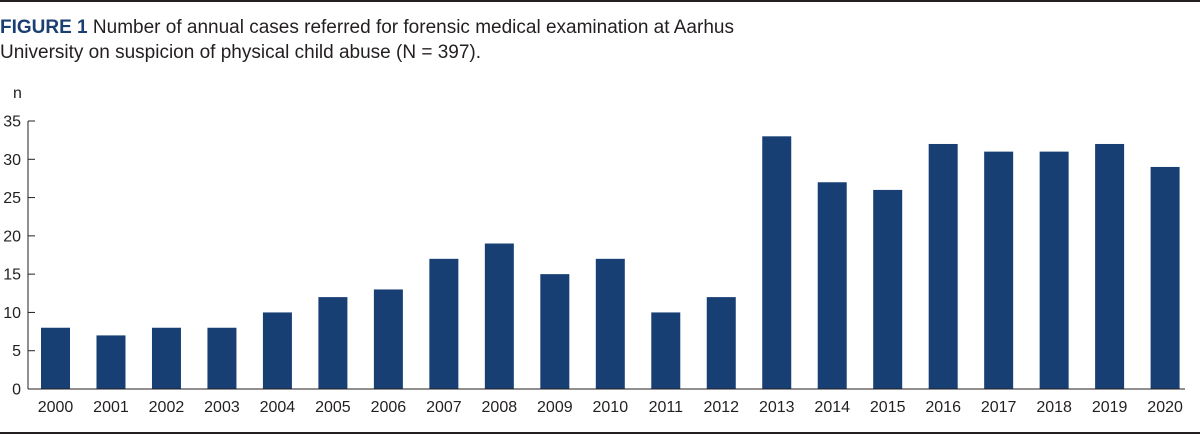 The image size is (1200, 435). I want to click on figure-label: FIGURE 1, so click(44, 27).